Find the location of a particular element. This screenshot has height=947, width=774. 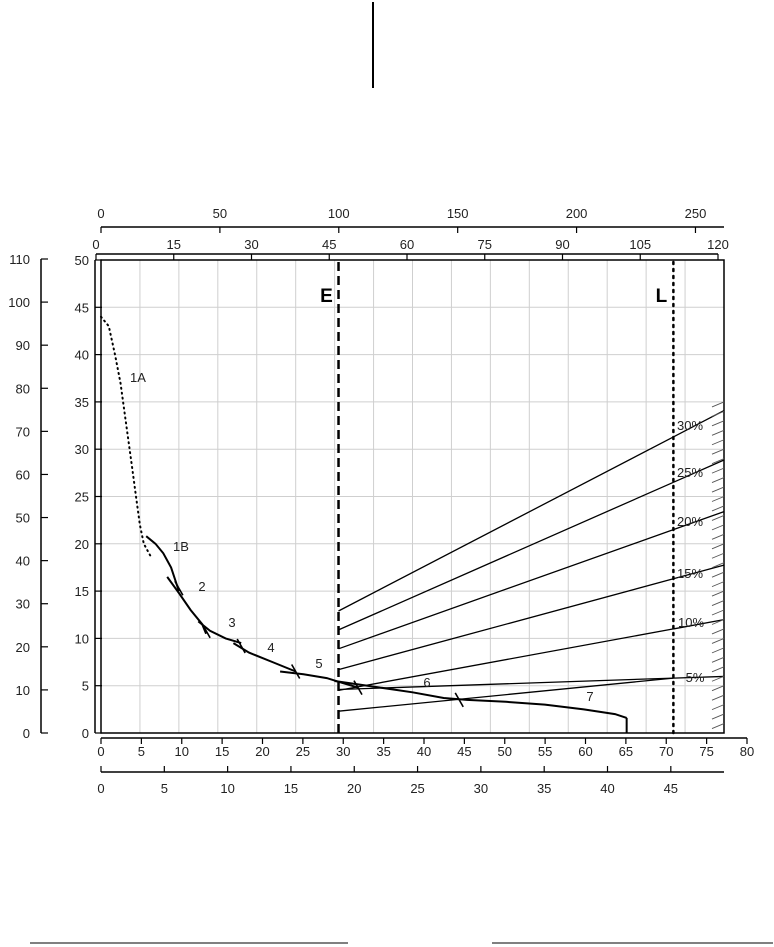

series-label: 15% is located at coordinates (690, 573).